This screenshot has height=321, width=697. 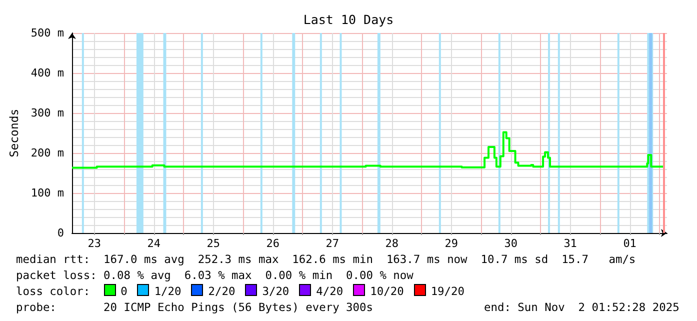 What do you see at coordinates (47, 193) in the screenshot?
I see `y-tick-label: 100 m` at bounding box center [47, 193].